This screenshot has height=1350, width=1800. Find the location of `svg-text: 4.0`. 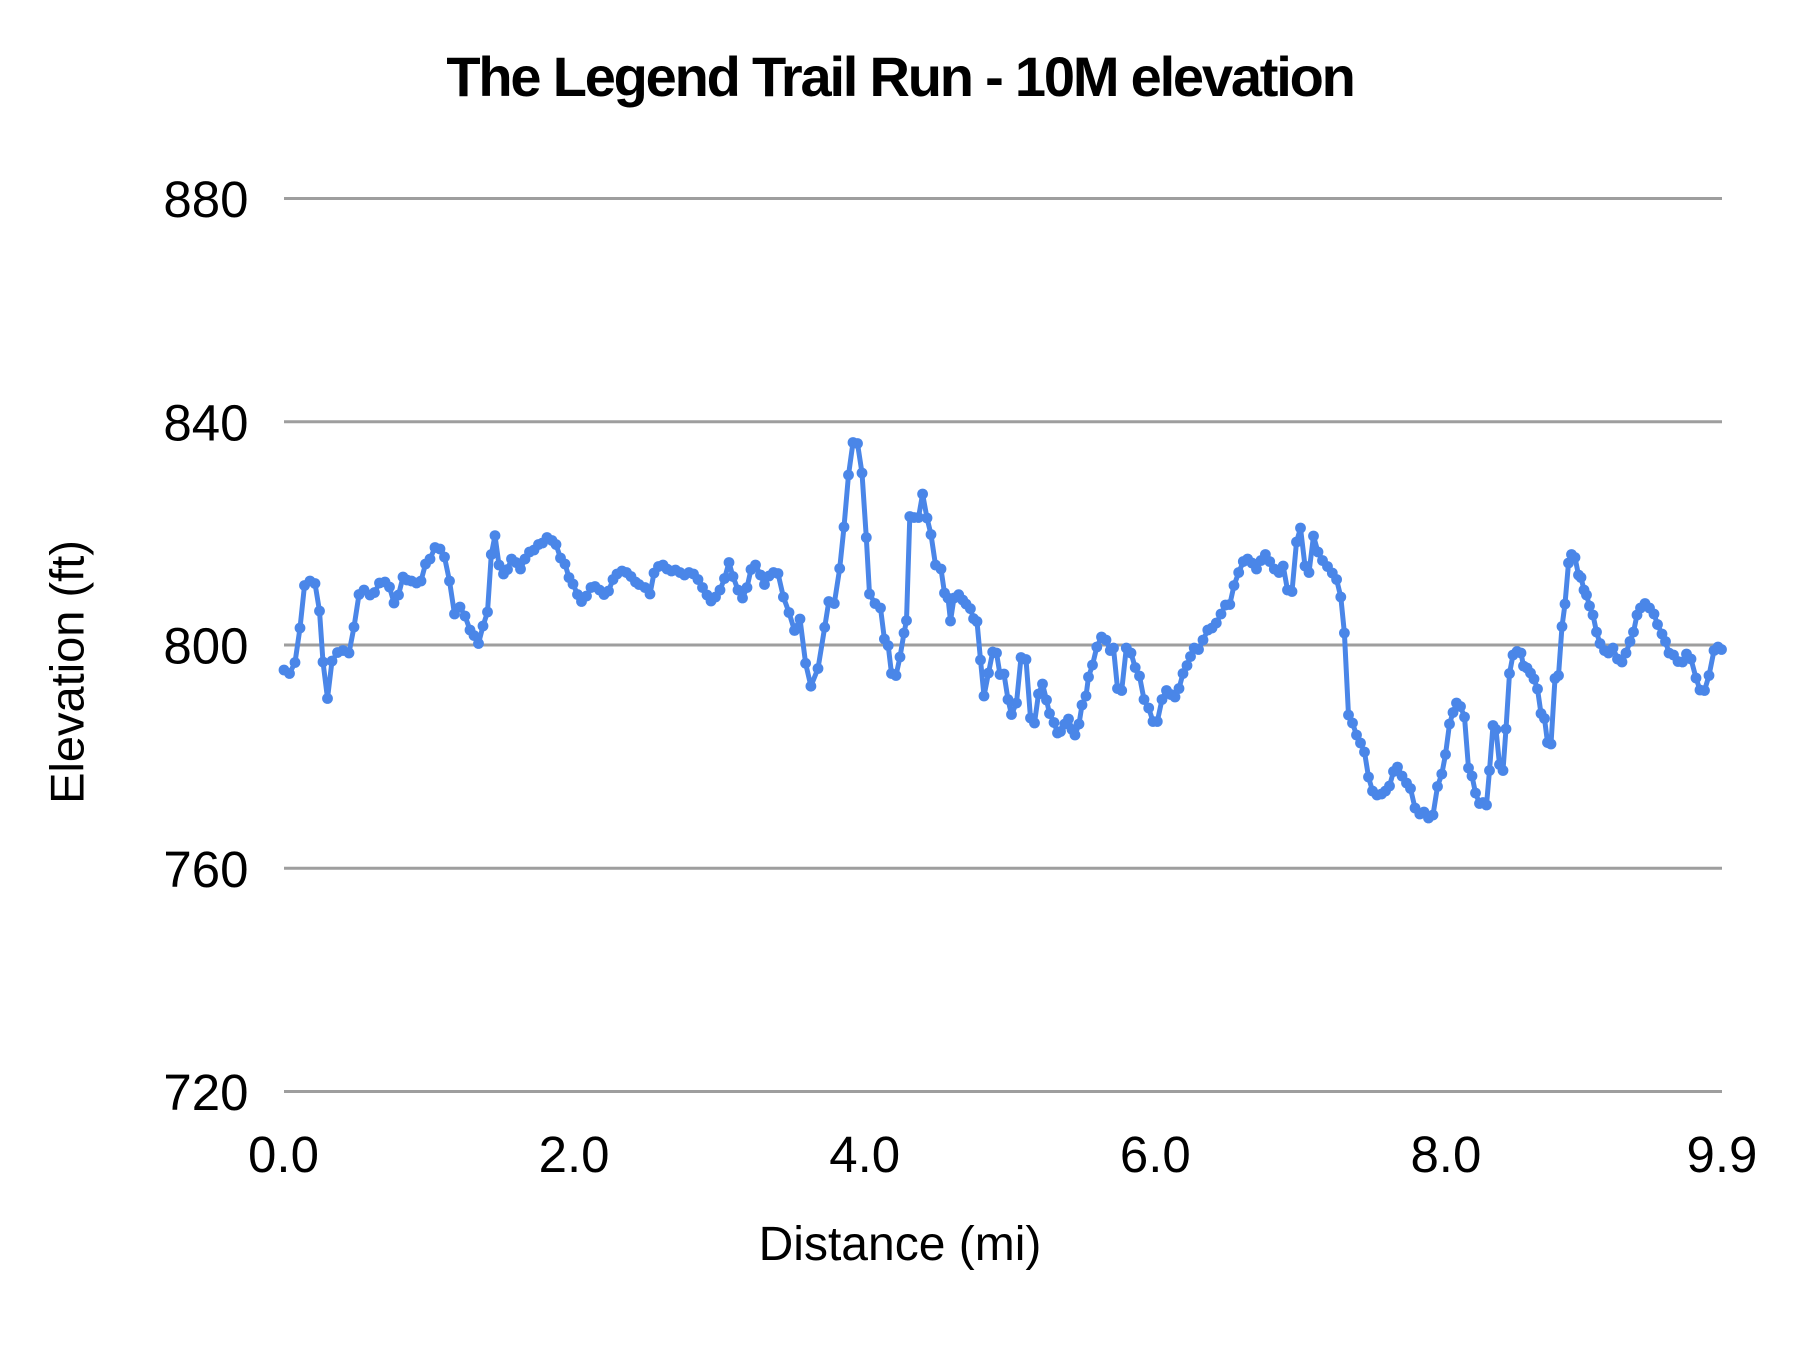

svg-text: 4.0 is located at coordinates (864, 1154).